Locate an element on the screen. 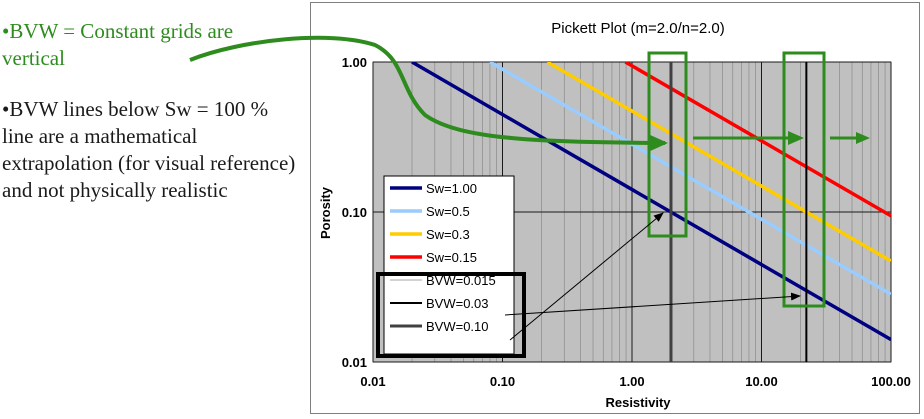 The image size is (924, 419). x-tick-label: 100.00 is located at coordinates (891, 381).